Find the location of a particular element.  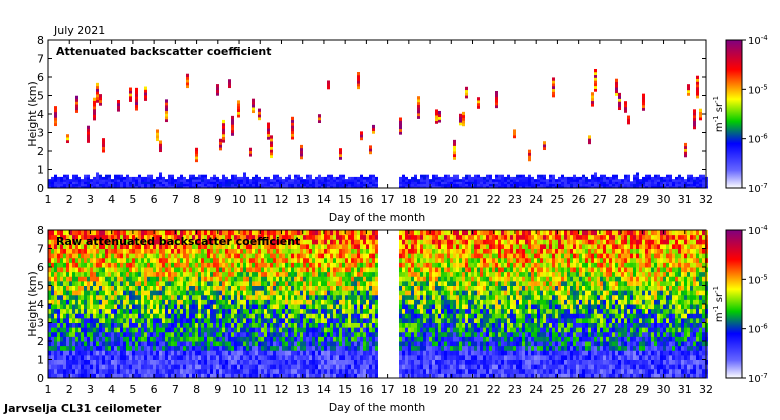

x-tick-label: 14 is located at coordinates (324, 199).